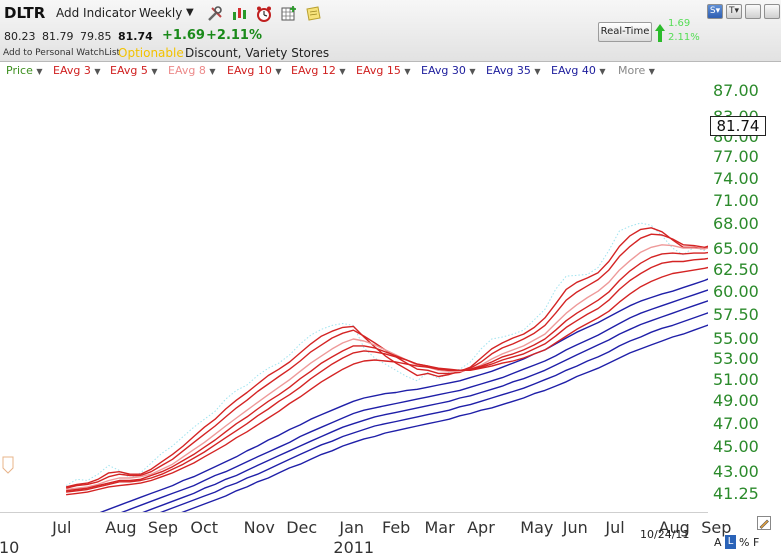  I want to click on scale-log-toggle: L, so click(730, 542).